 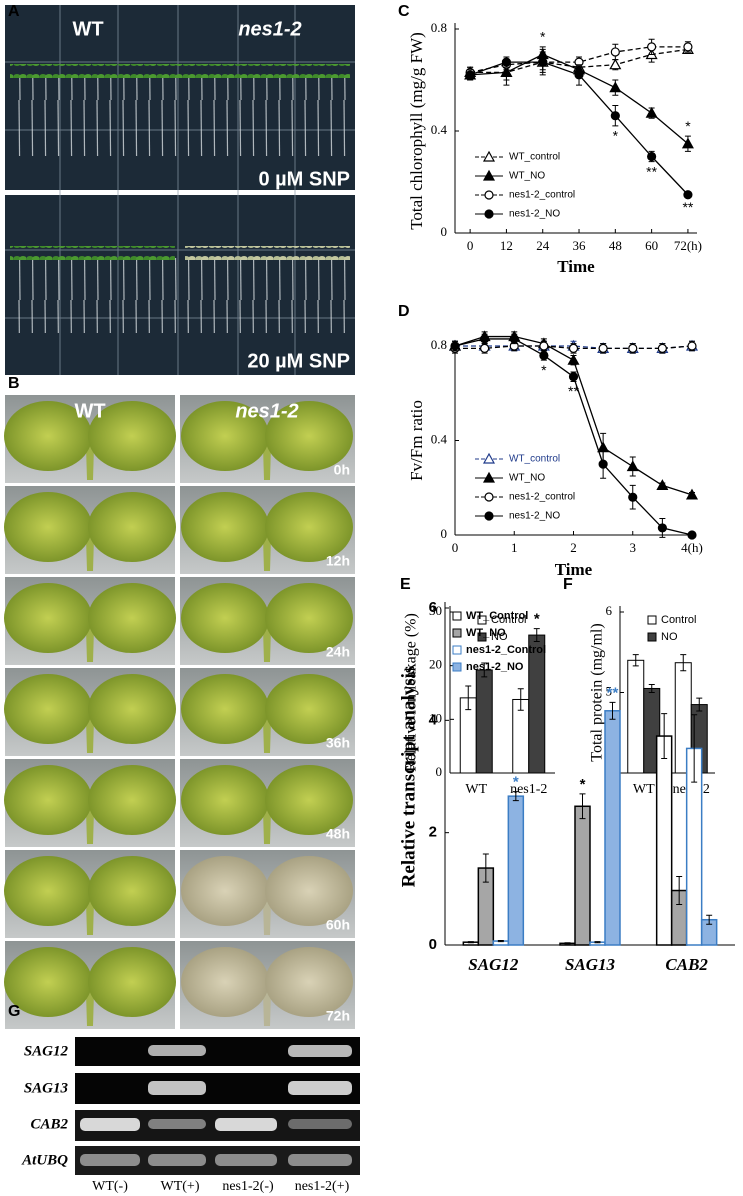 What do you see at coordinates (408, 777) in the screenshot?
I see `y-axis-label: Relative transcript analysis` at bounding box center [408, 777].